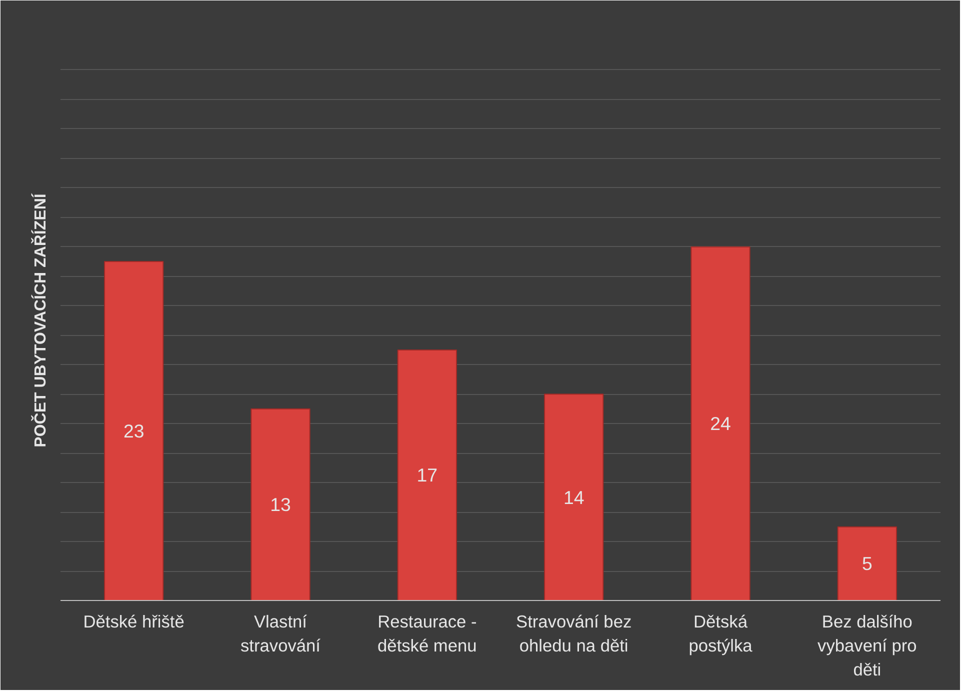 This screenshot has height=698, width=969. What do you see at coordinates (280, 634) in the screenshot?
I see `x-tick-label: Vlastní stravování` at bounding box center [280, 634].